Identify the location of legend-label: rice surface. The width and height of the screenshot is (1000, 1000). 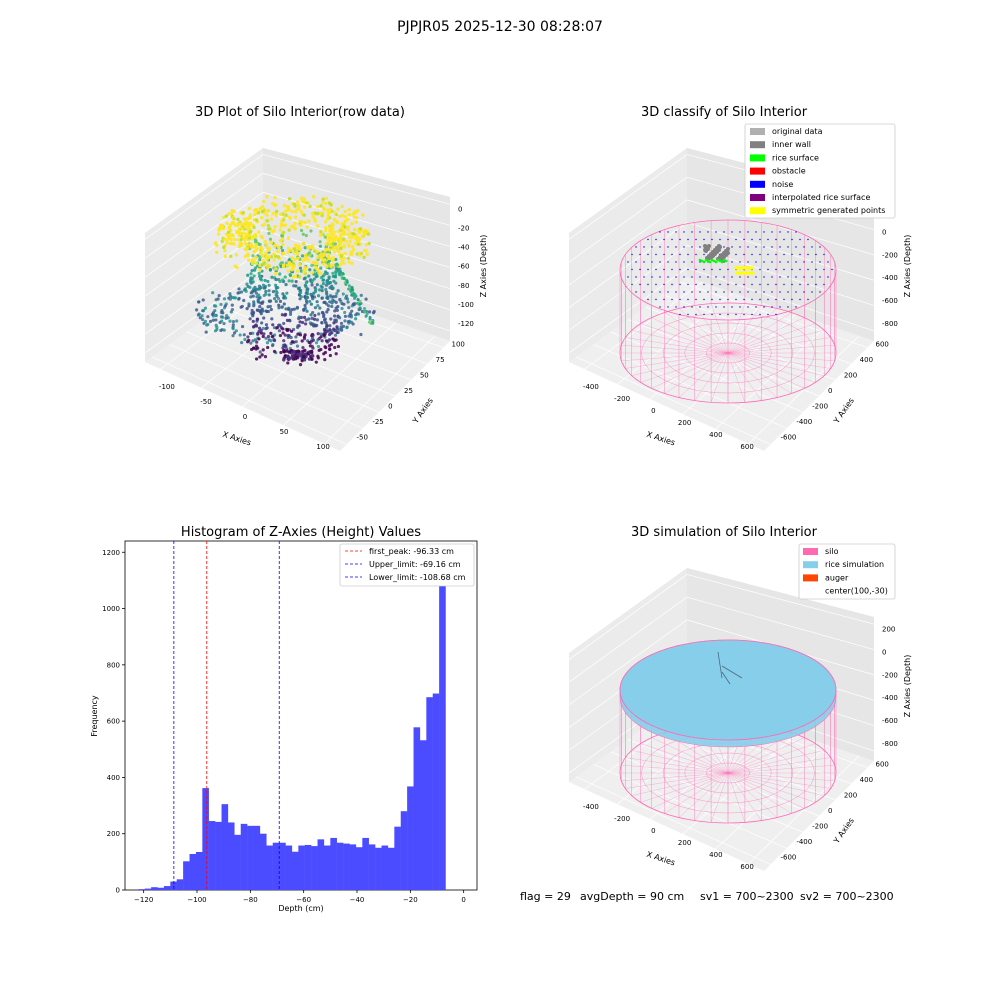
(795, 157).